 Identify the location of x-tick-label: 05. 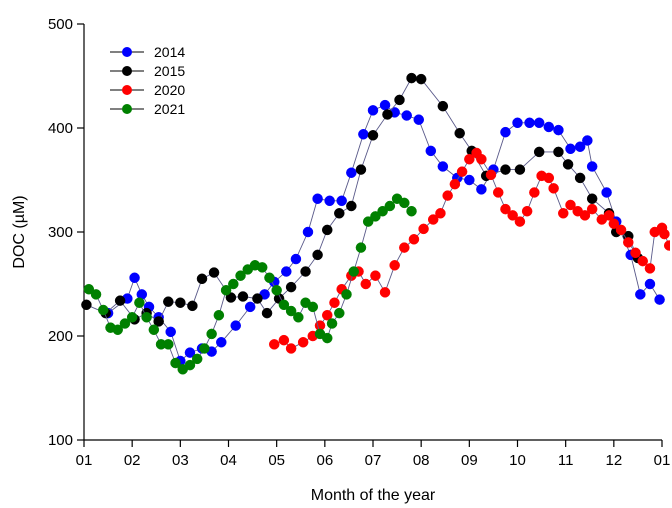
(276, 460).